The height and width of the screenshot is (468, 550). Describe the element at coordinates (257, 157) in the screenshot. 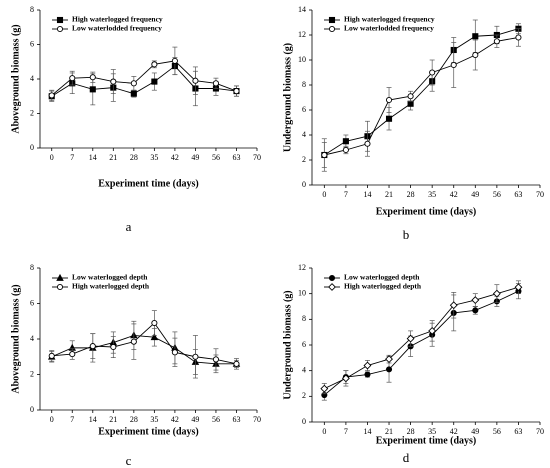

I see `x-tick-label: 70` at that location.